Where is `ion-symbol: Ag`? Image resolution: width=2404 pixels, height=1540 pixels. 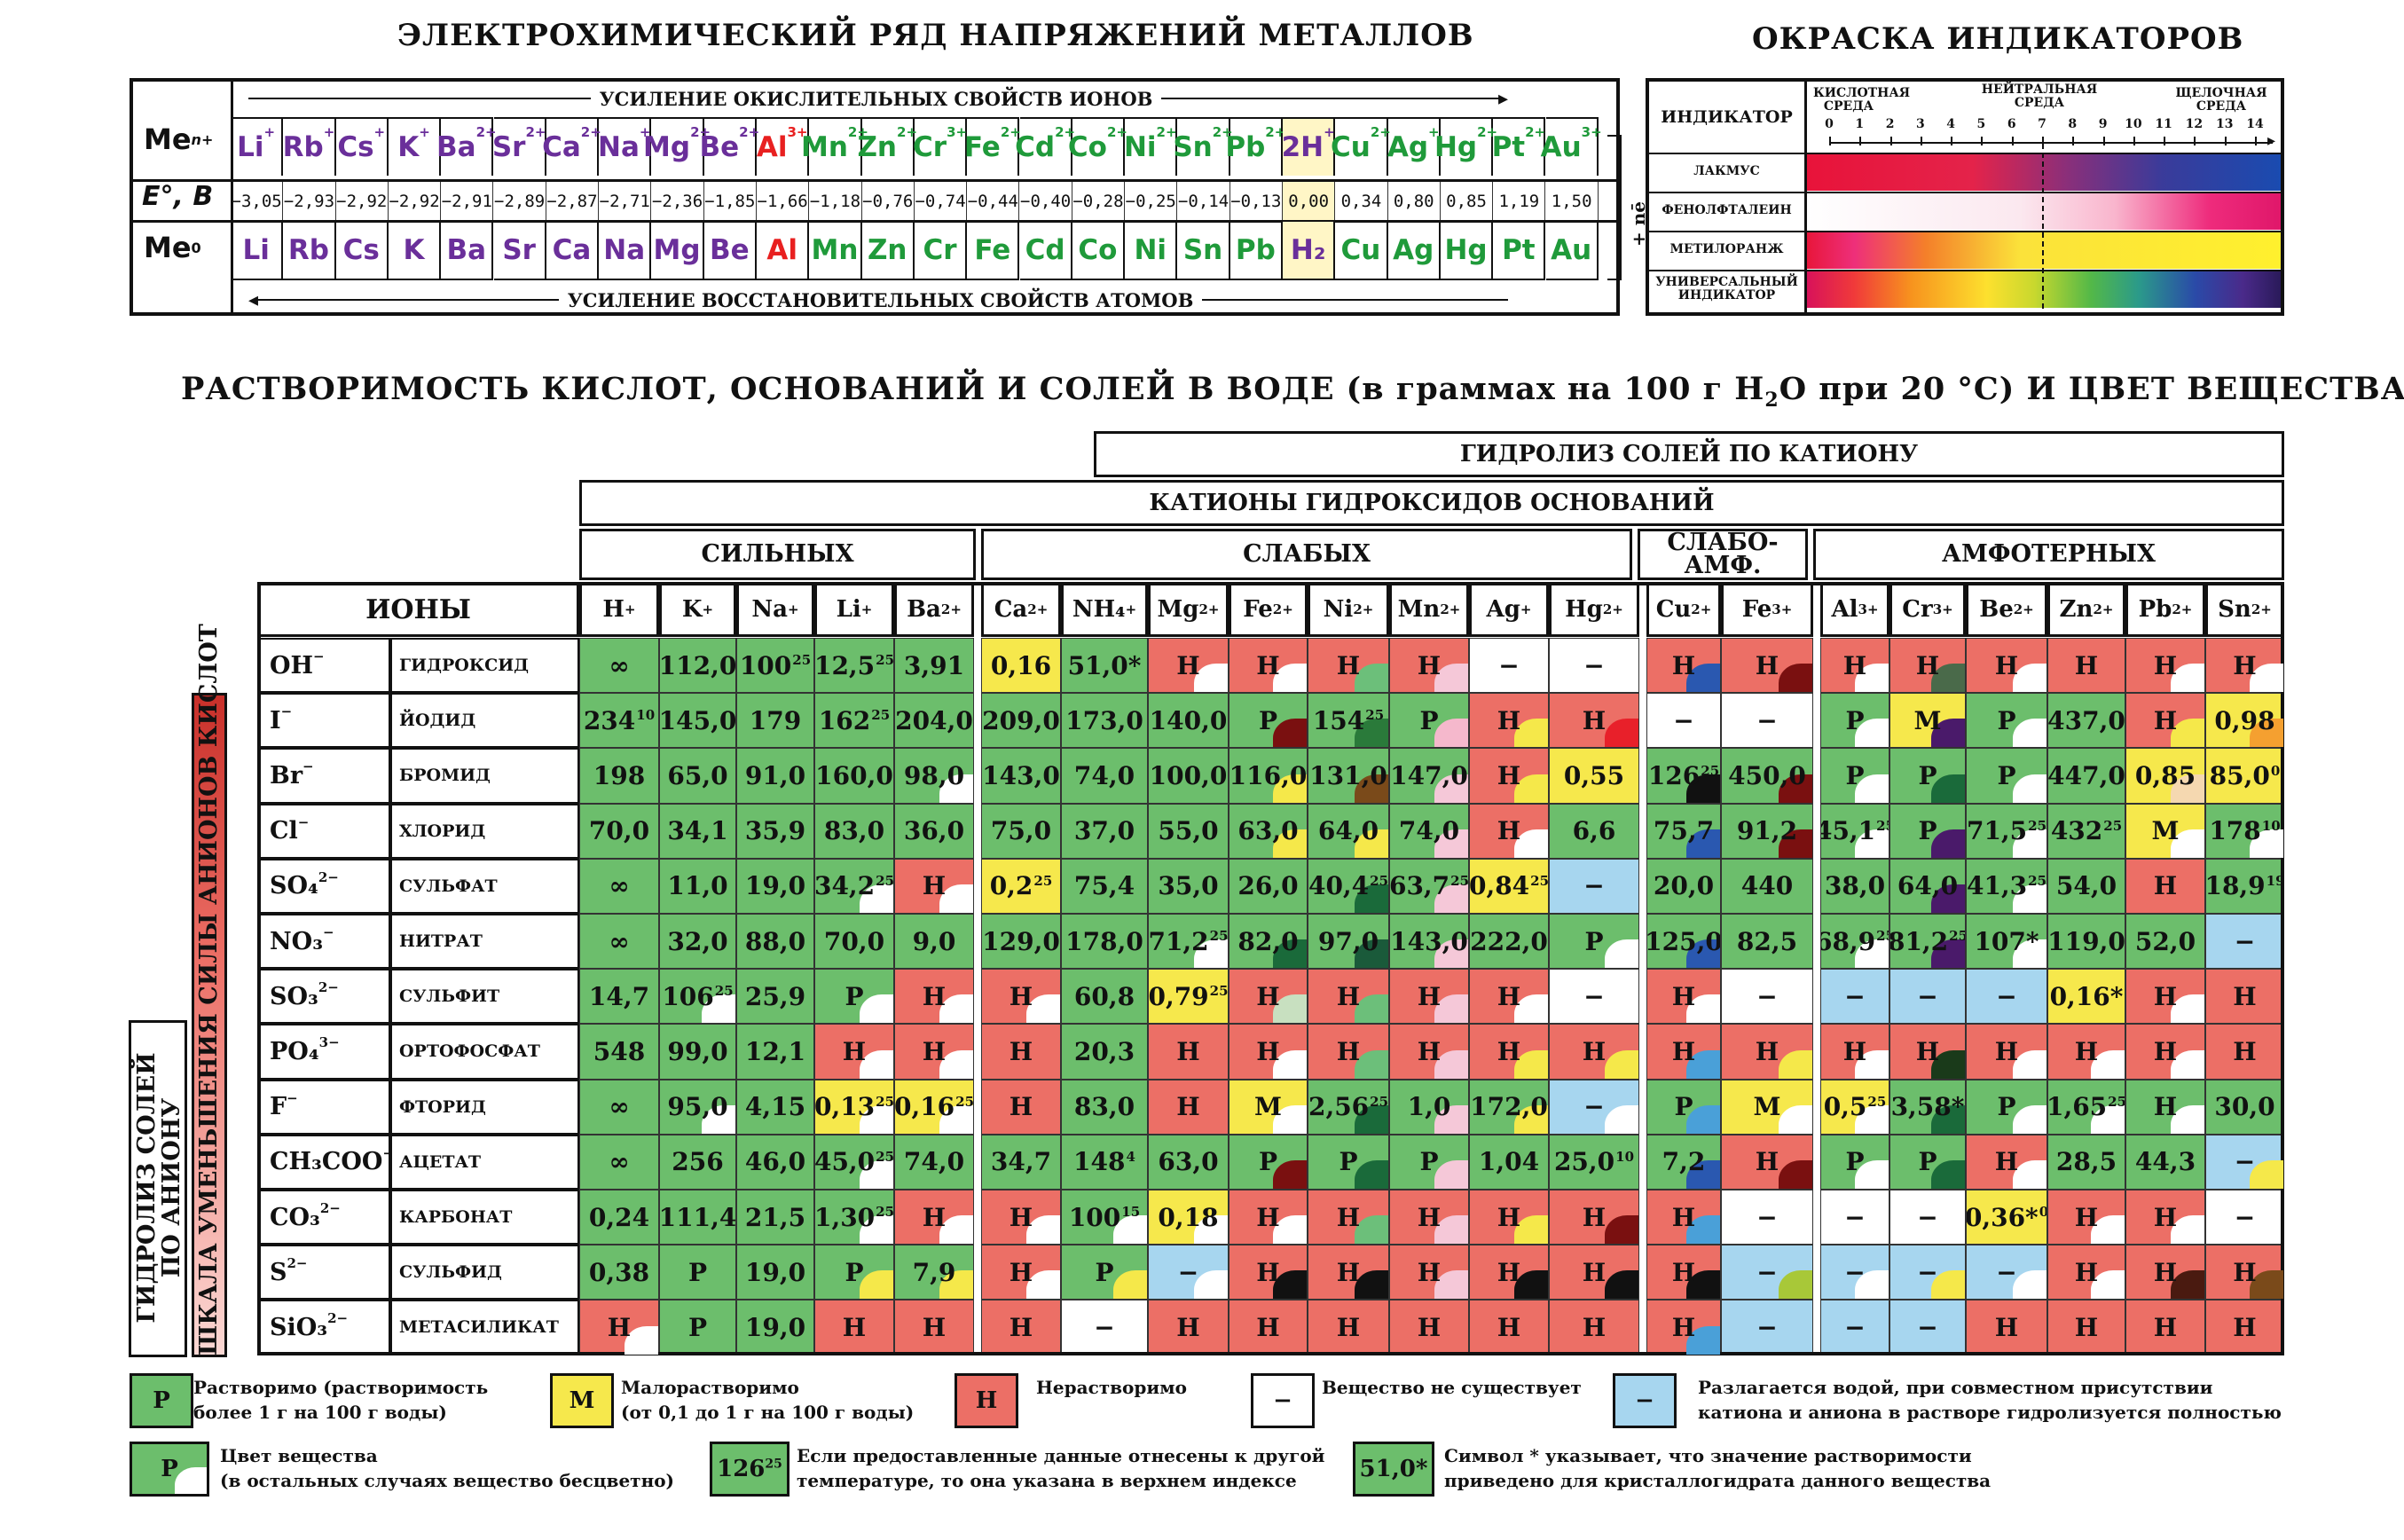
ion-symbol: Ag is located at coordinates (1408, 147).